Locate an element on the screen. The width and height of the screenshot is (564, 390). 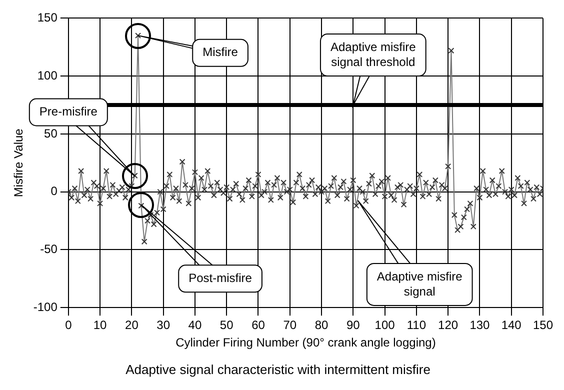
x-tick-label: 120 is located at coordinates (448, 325).